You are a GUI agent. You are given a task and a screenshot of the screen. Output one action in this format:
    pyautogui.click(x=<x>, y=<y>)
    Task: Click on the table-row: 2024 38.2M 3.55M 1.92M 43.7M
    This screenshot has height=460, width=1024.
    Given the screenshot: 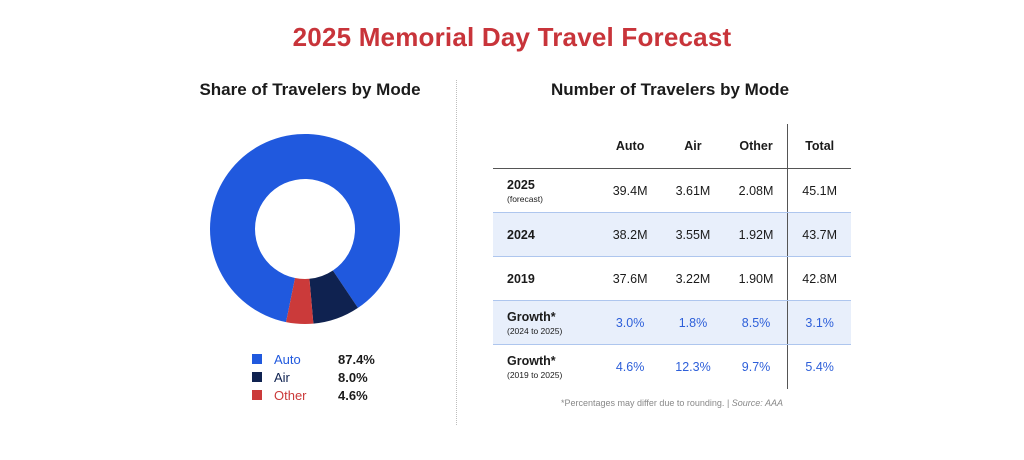 What is the action you would take?
    pyautogui.click(x=672, y=234)
    